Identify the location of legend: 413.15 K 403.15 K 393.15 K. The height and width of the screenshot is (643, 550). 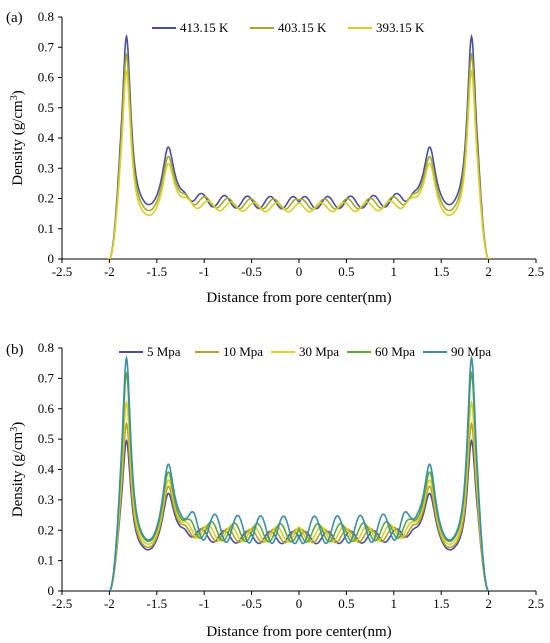
(288, 27).